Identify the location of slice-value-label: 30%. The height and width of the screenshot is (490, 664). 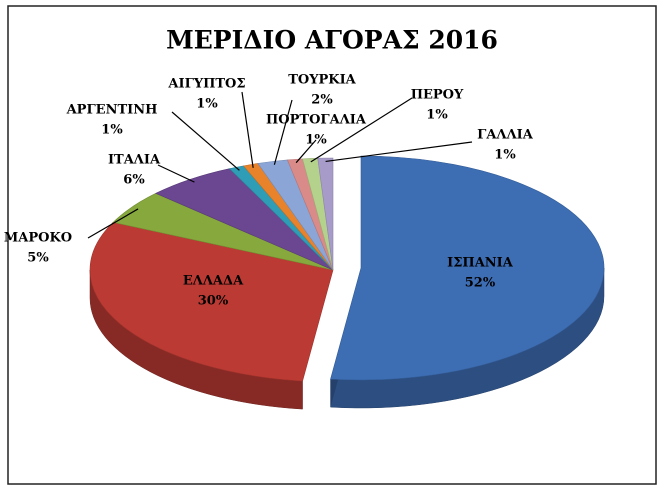
(213, 301).